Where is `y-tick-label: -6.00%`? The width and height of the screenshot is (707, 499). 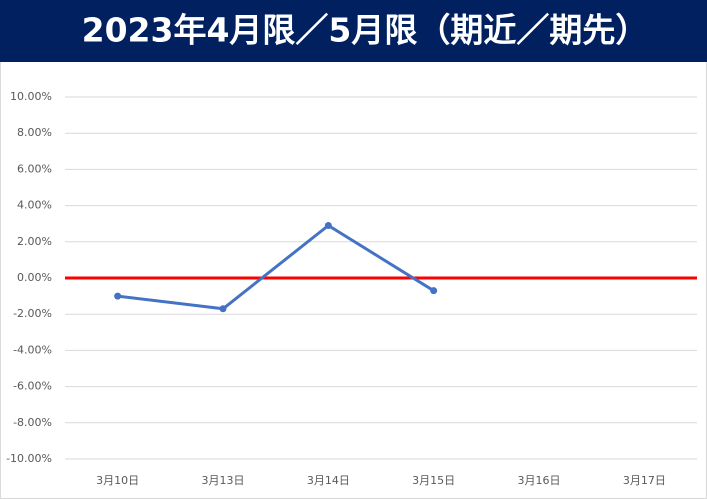
y-tick-label: -6.00% is located at coordinates (32, 386).